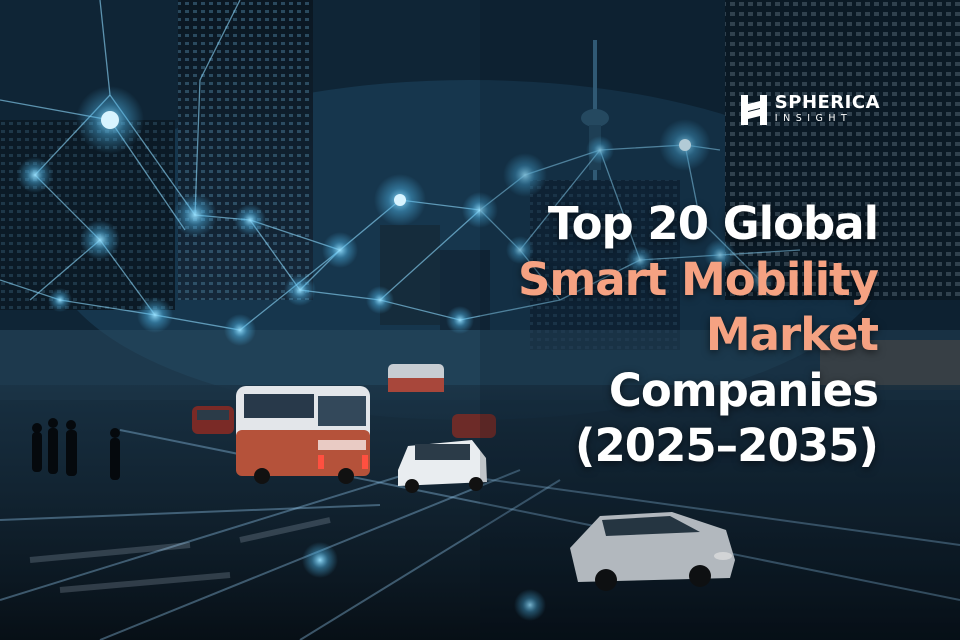 The height and width of the screenshot is (640, 960). I want to click on brand-tagline: INSIGHT, so click(813, 118).